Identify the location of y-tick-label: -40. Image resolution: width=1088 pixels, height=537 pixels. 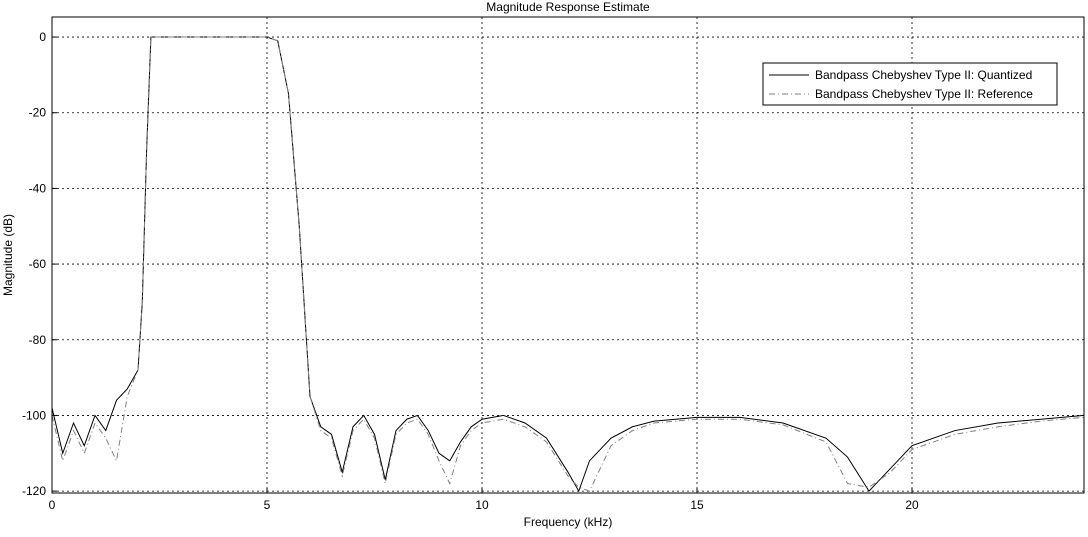
(38, 188).